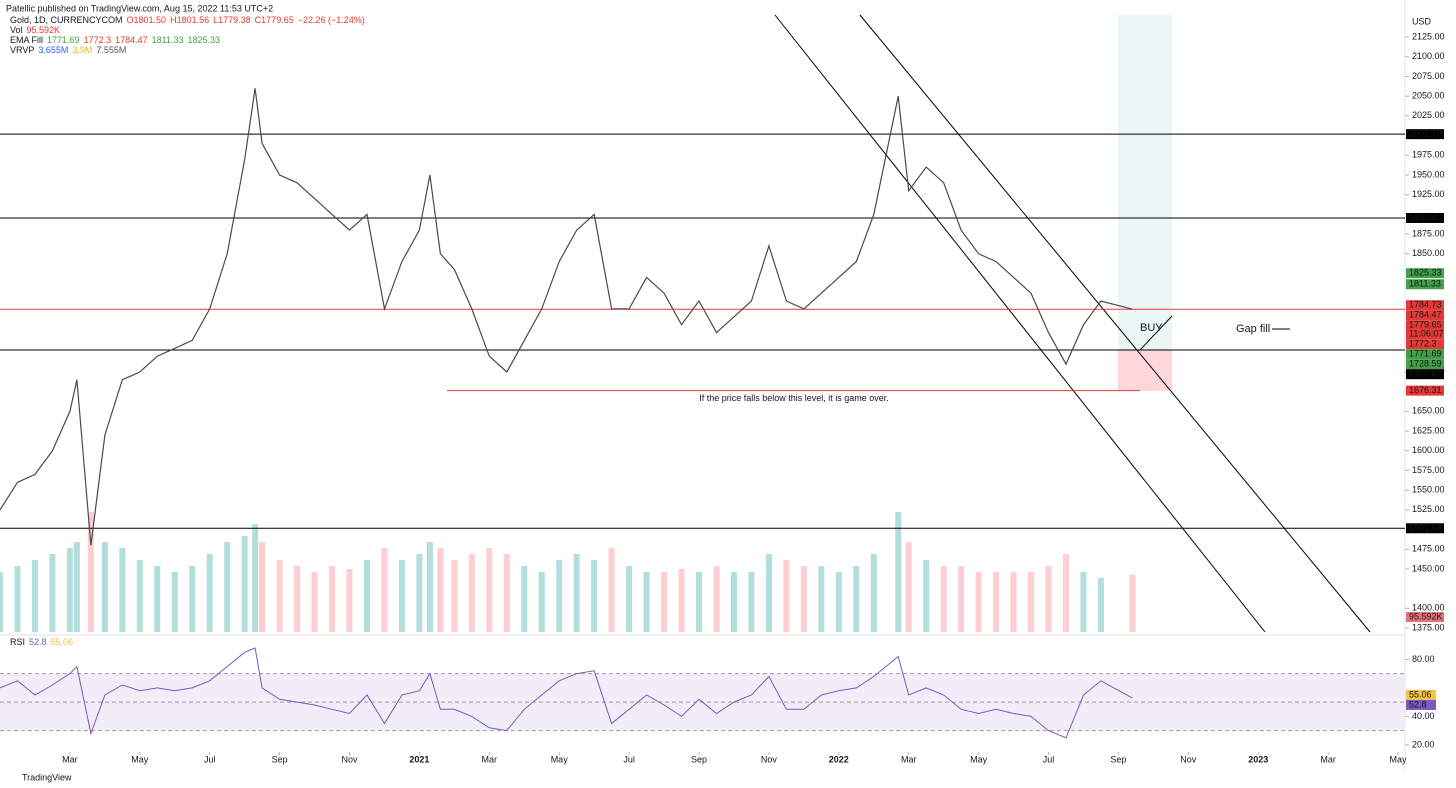 The width and height of the screenshot is (1456, 788). Describe the element at coordinates (1426, 616) in the screenshot. I see `volume-label: 95.592K` at that location.